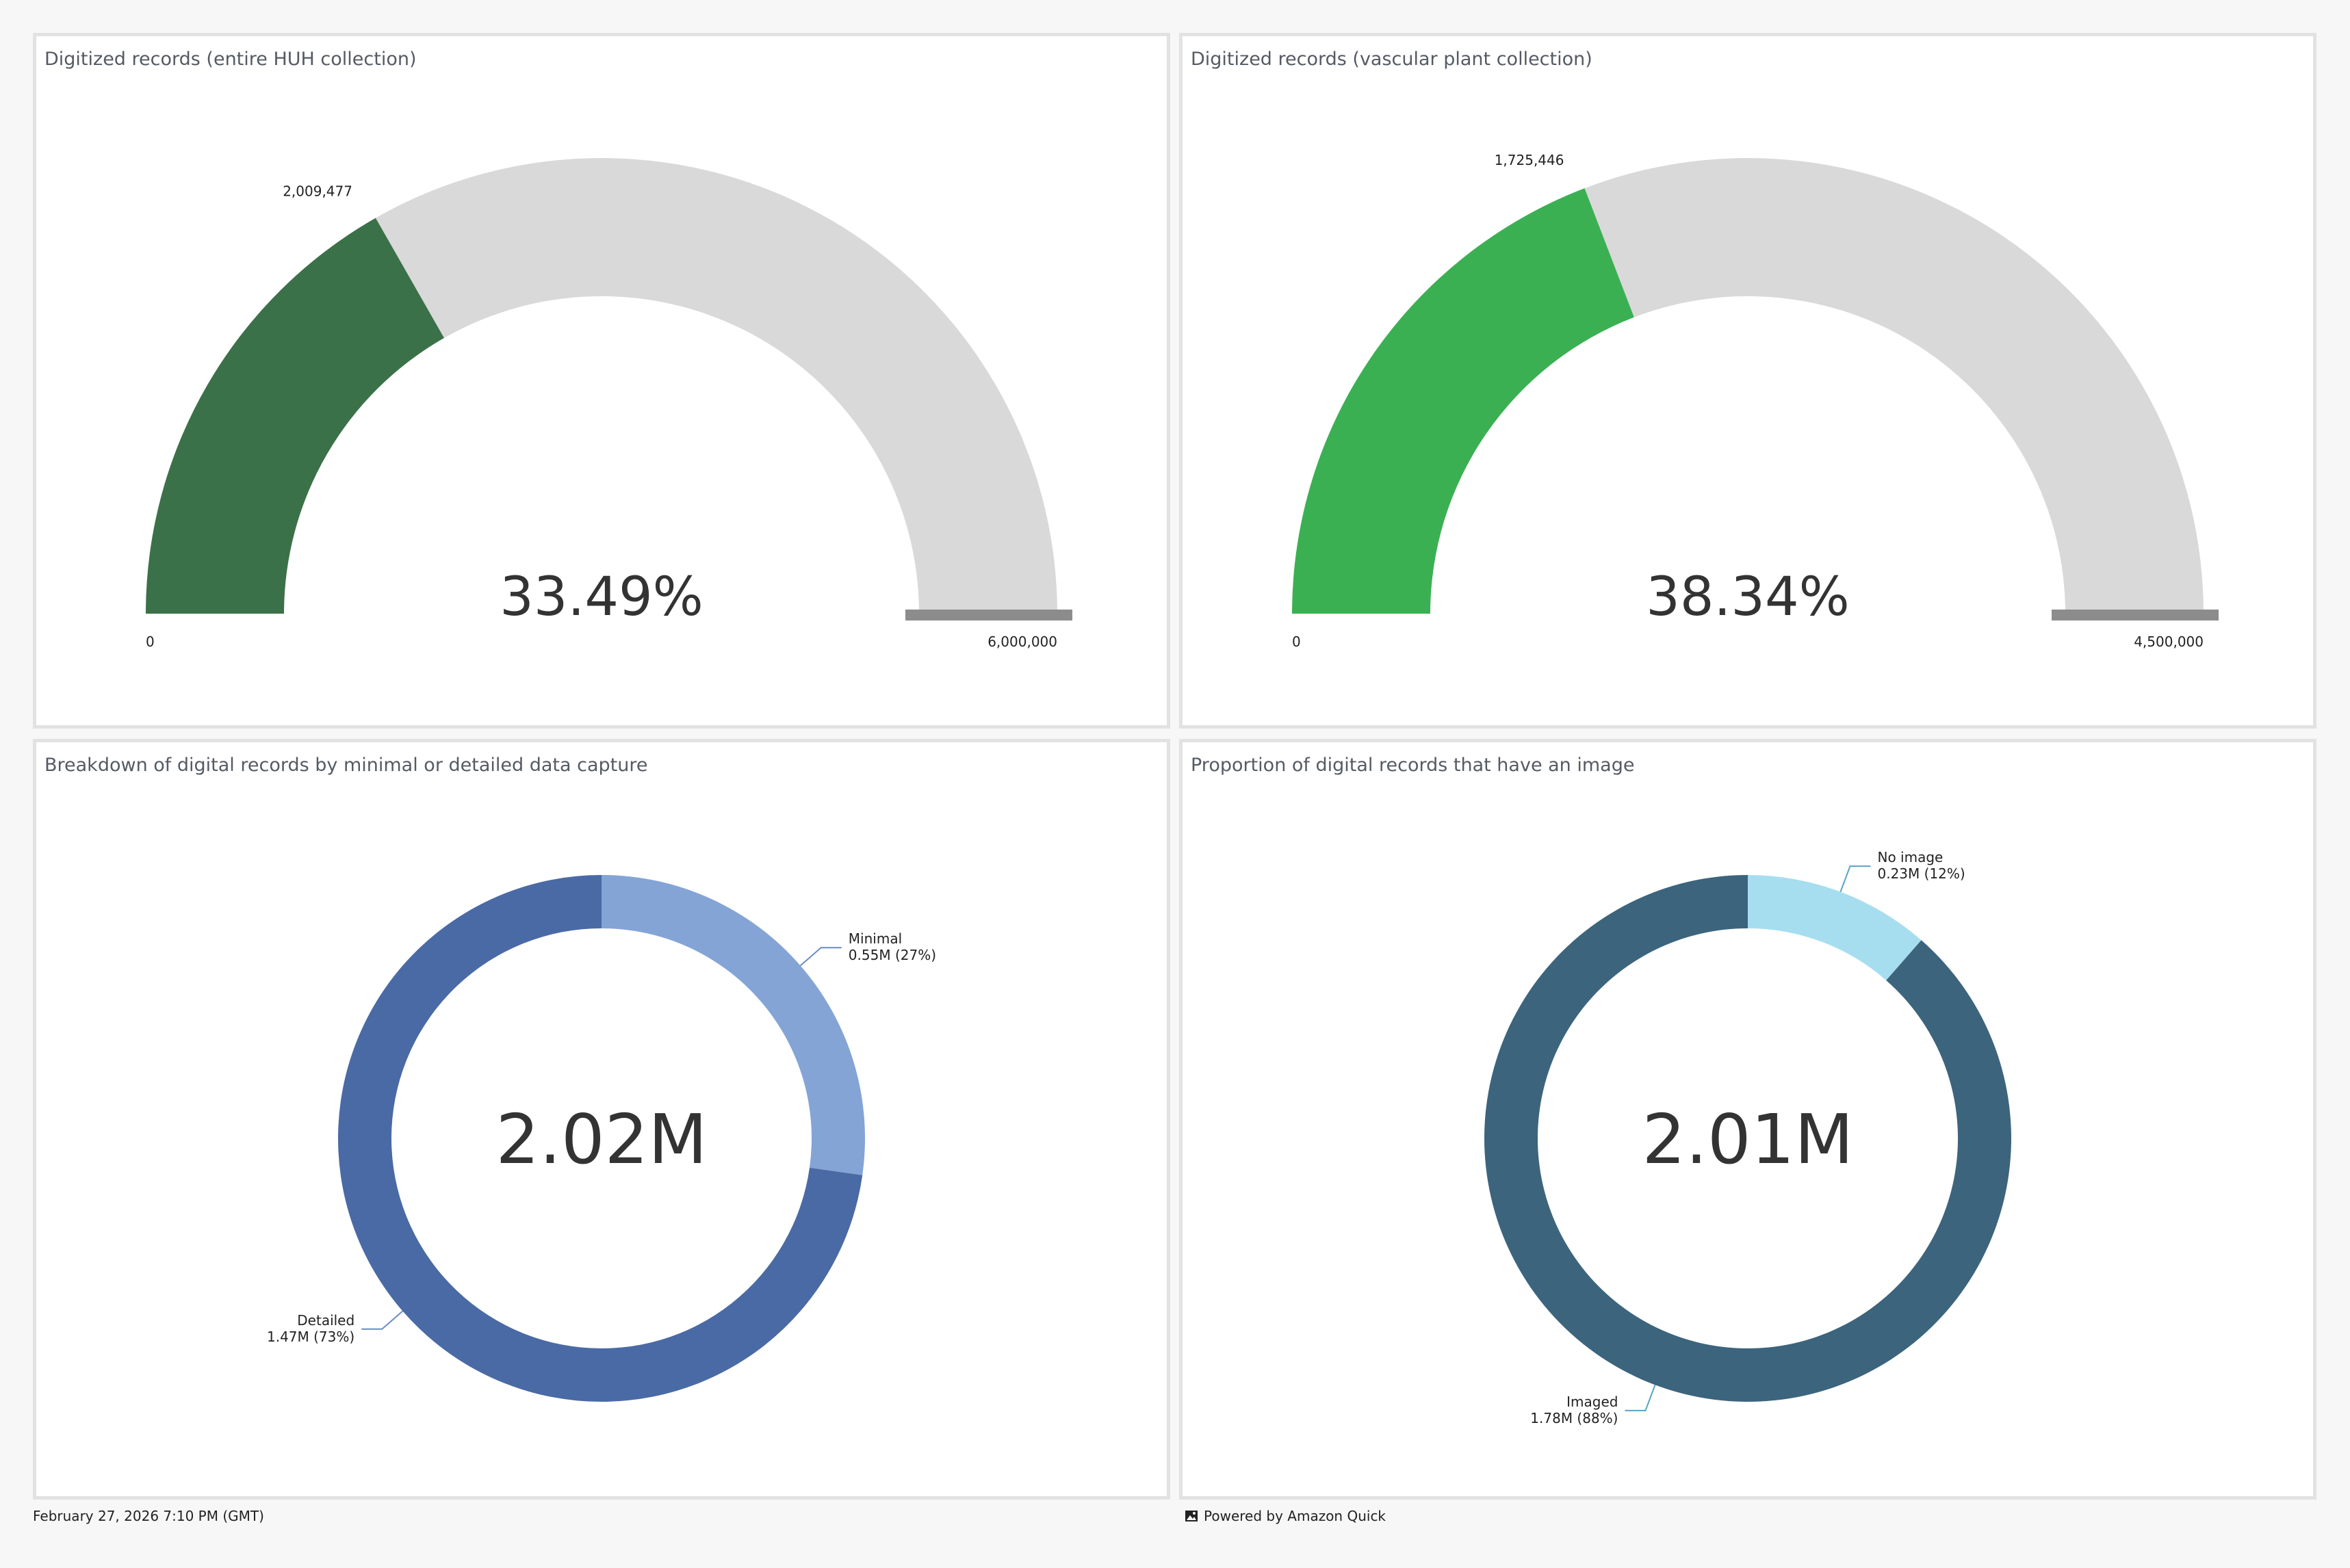 The width and height of the screenshot is (2350, 1568). I want to click on gauge-chart-vascular: 1,725,446 0 4,500,000 38.34%, so click(1755, 401).